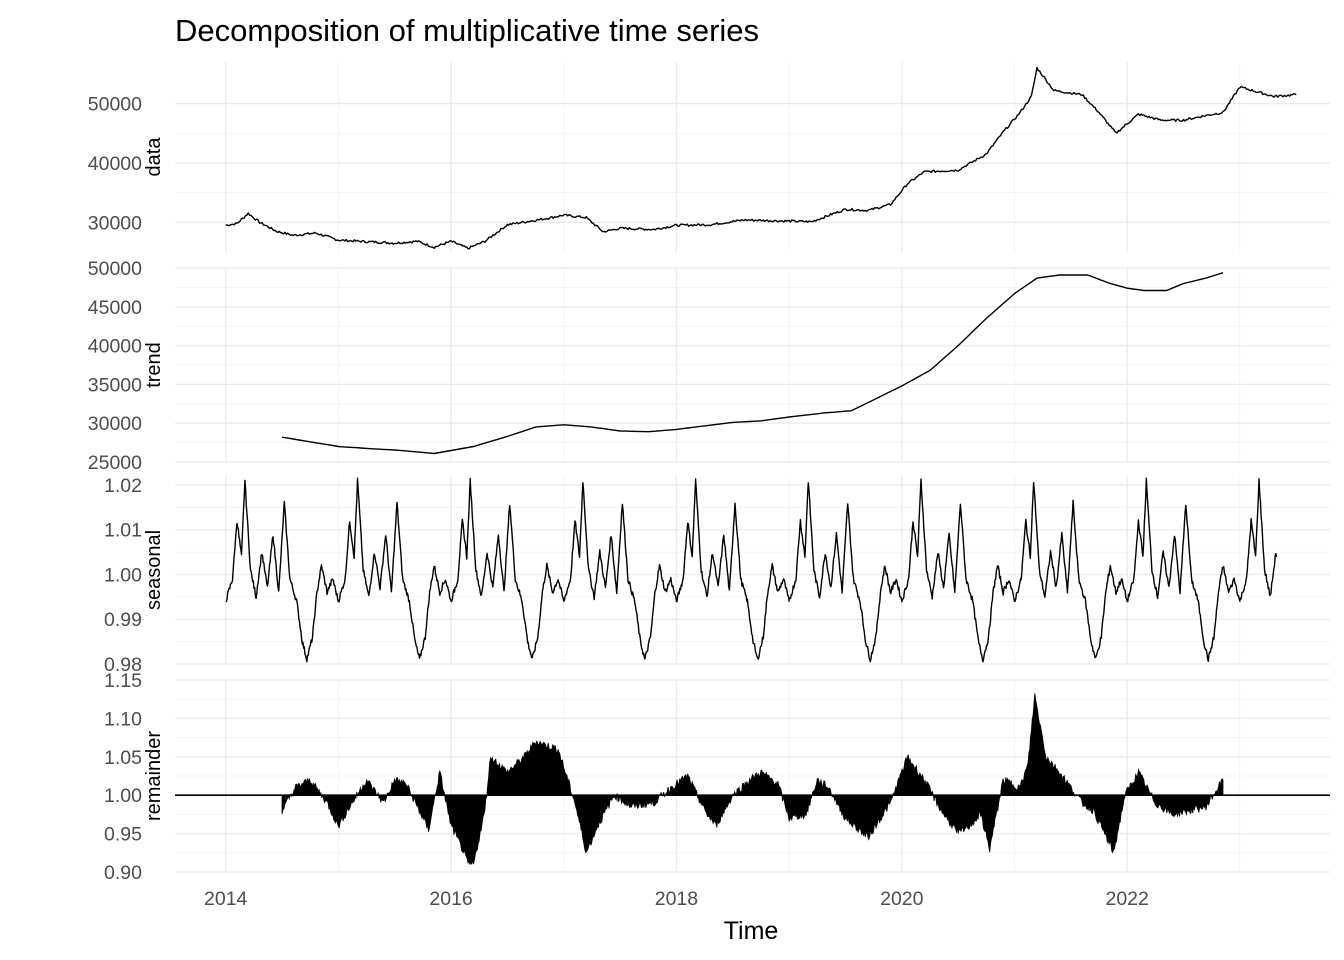 Image resolution: width=1344 pixels, height=960 pixels. What do you see at coordinates (450, 899) in the screenshot?
I see `x-tick-label: 2016` at bounding box center [450, 899].